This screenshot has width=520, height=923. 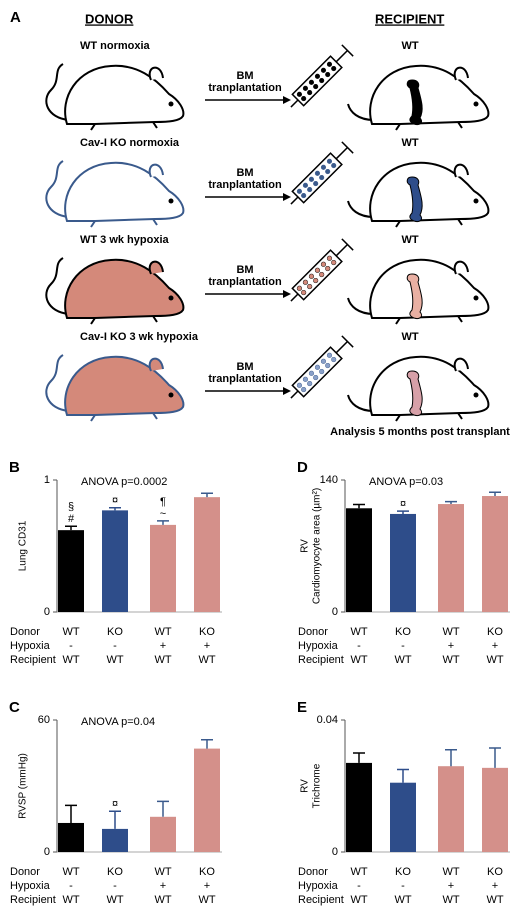 What do you see at coordinates (14, 707) in the screenshot?
I see `panel-label: C` at bounding box center [14, 707].